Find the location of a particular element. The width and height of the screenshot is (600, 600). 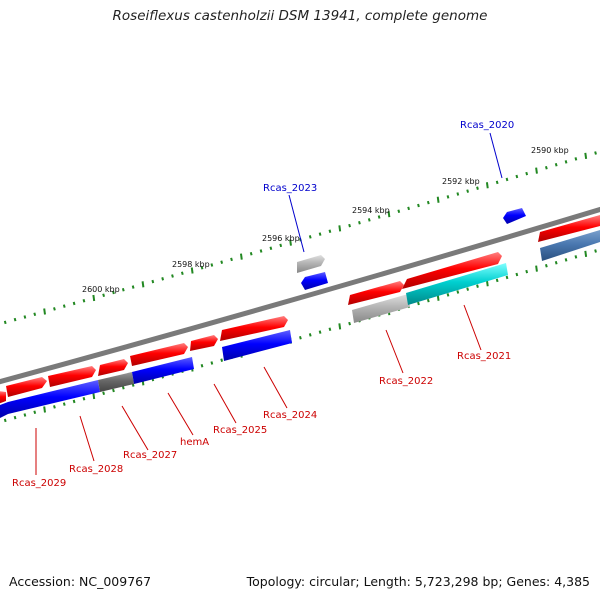

gene-arrow-rcas-2022 is located at coordinates (376, 293).